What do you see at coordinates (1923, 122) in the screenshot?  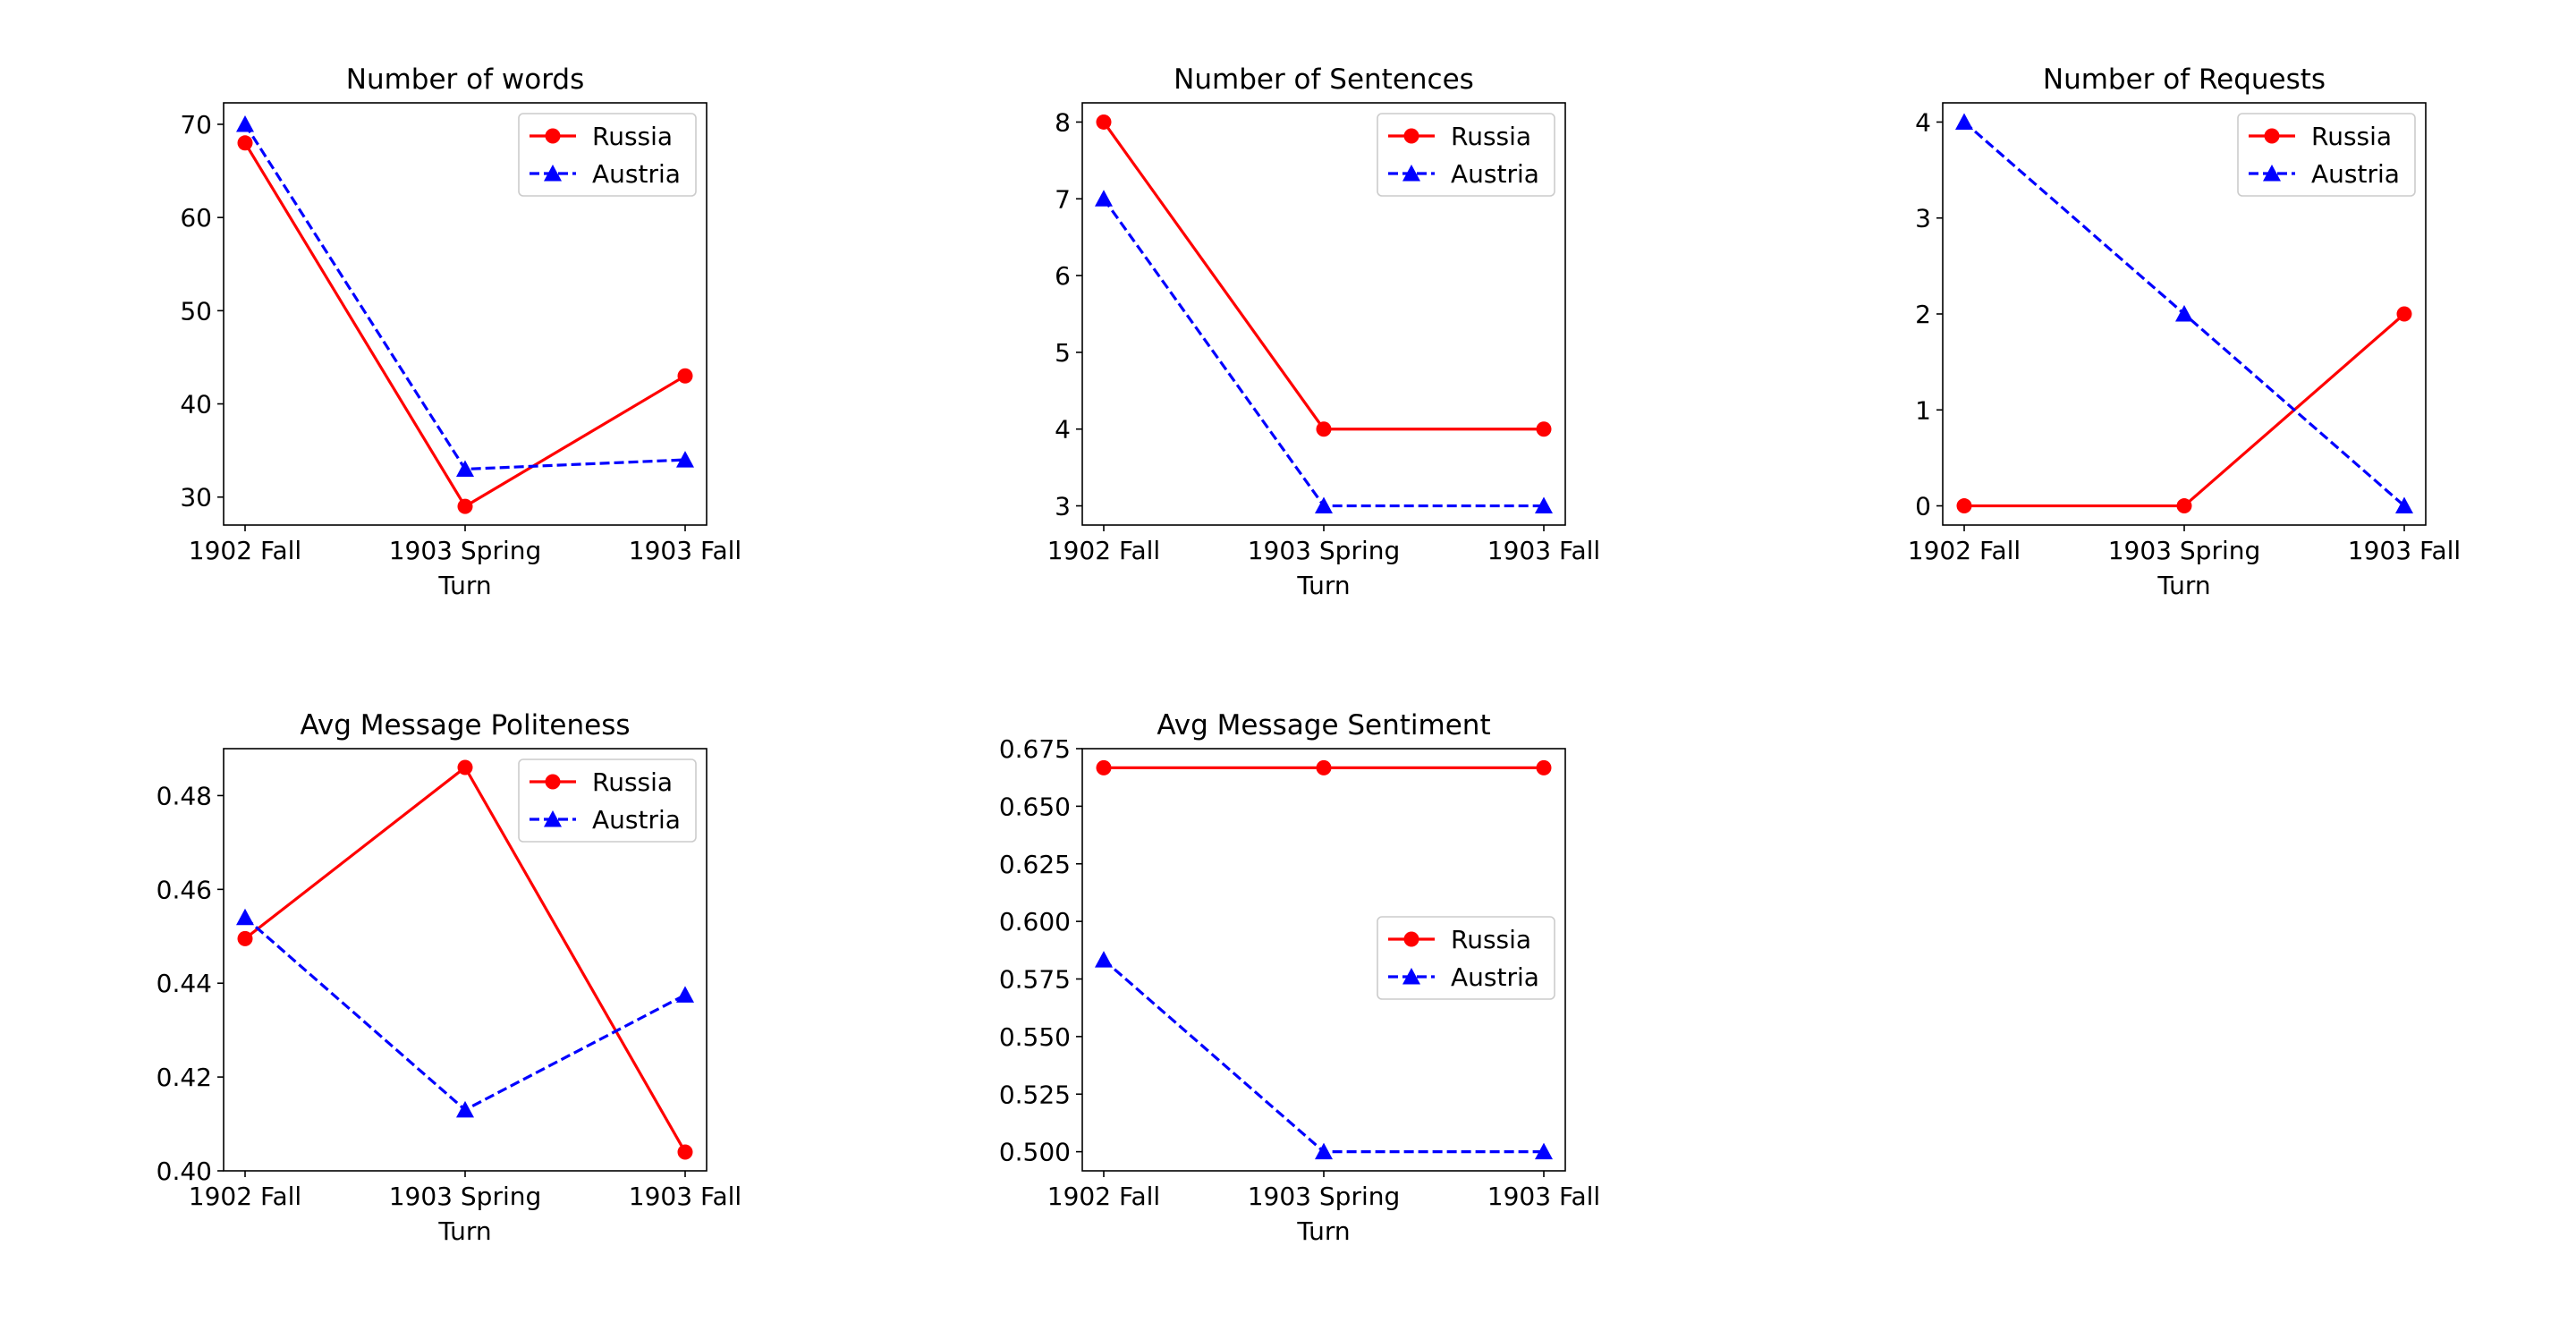 I see `y-tick-label: 4` at bounding box center [1923, 122].